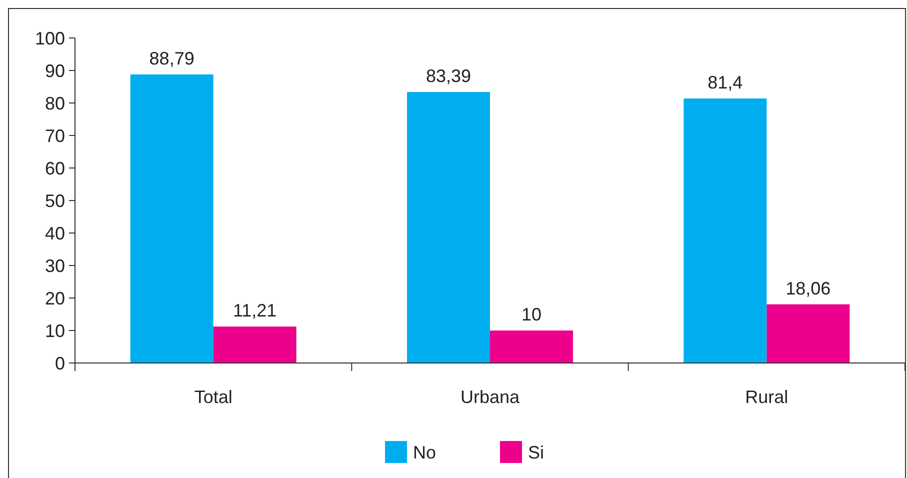  Describe the element at coordinates (54, 266) in the screenshot. I see `y-tick-label: 30` at that location.